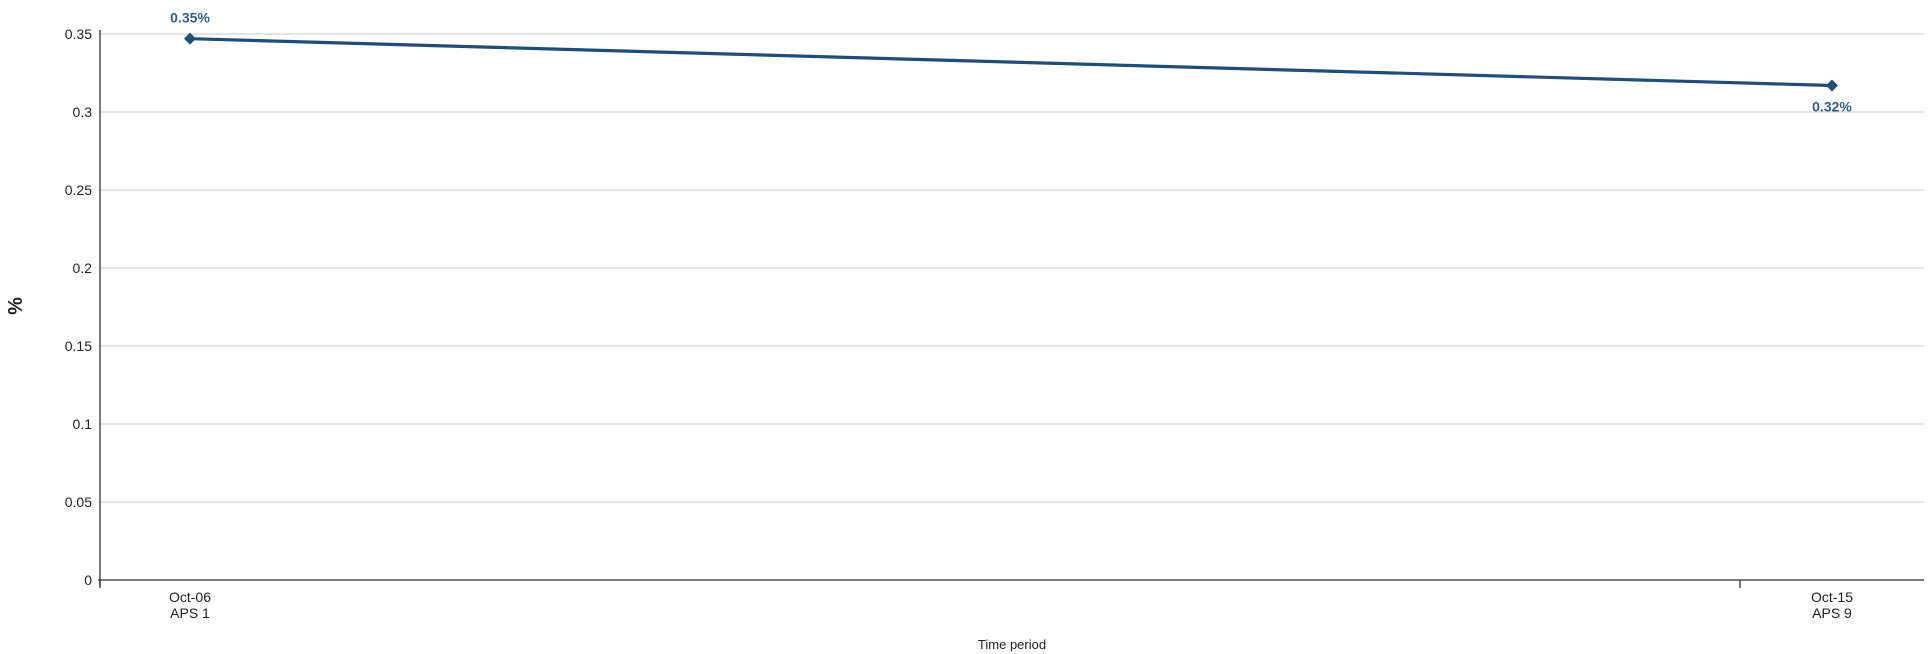 This screenshot has height=654, width=1928. Describe the element at coordinates (1832, 106) in the screenshot. I see `data-label: 0.32%` at that location.